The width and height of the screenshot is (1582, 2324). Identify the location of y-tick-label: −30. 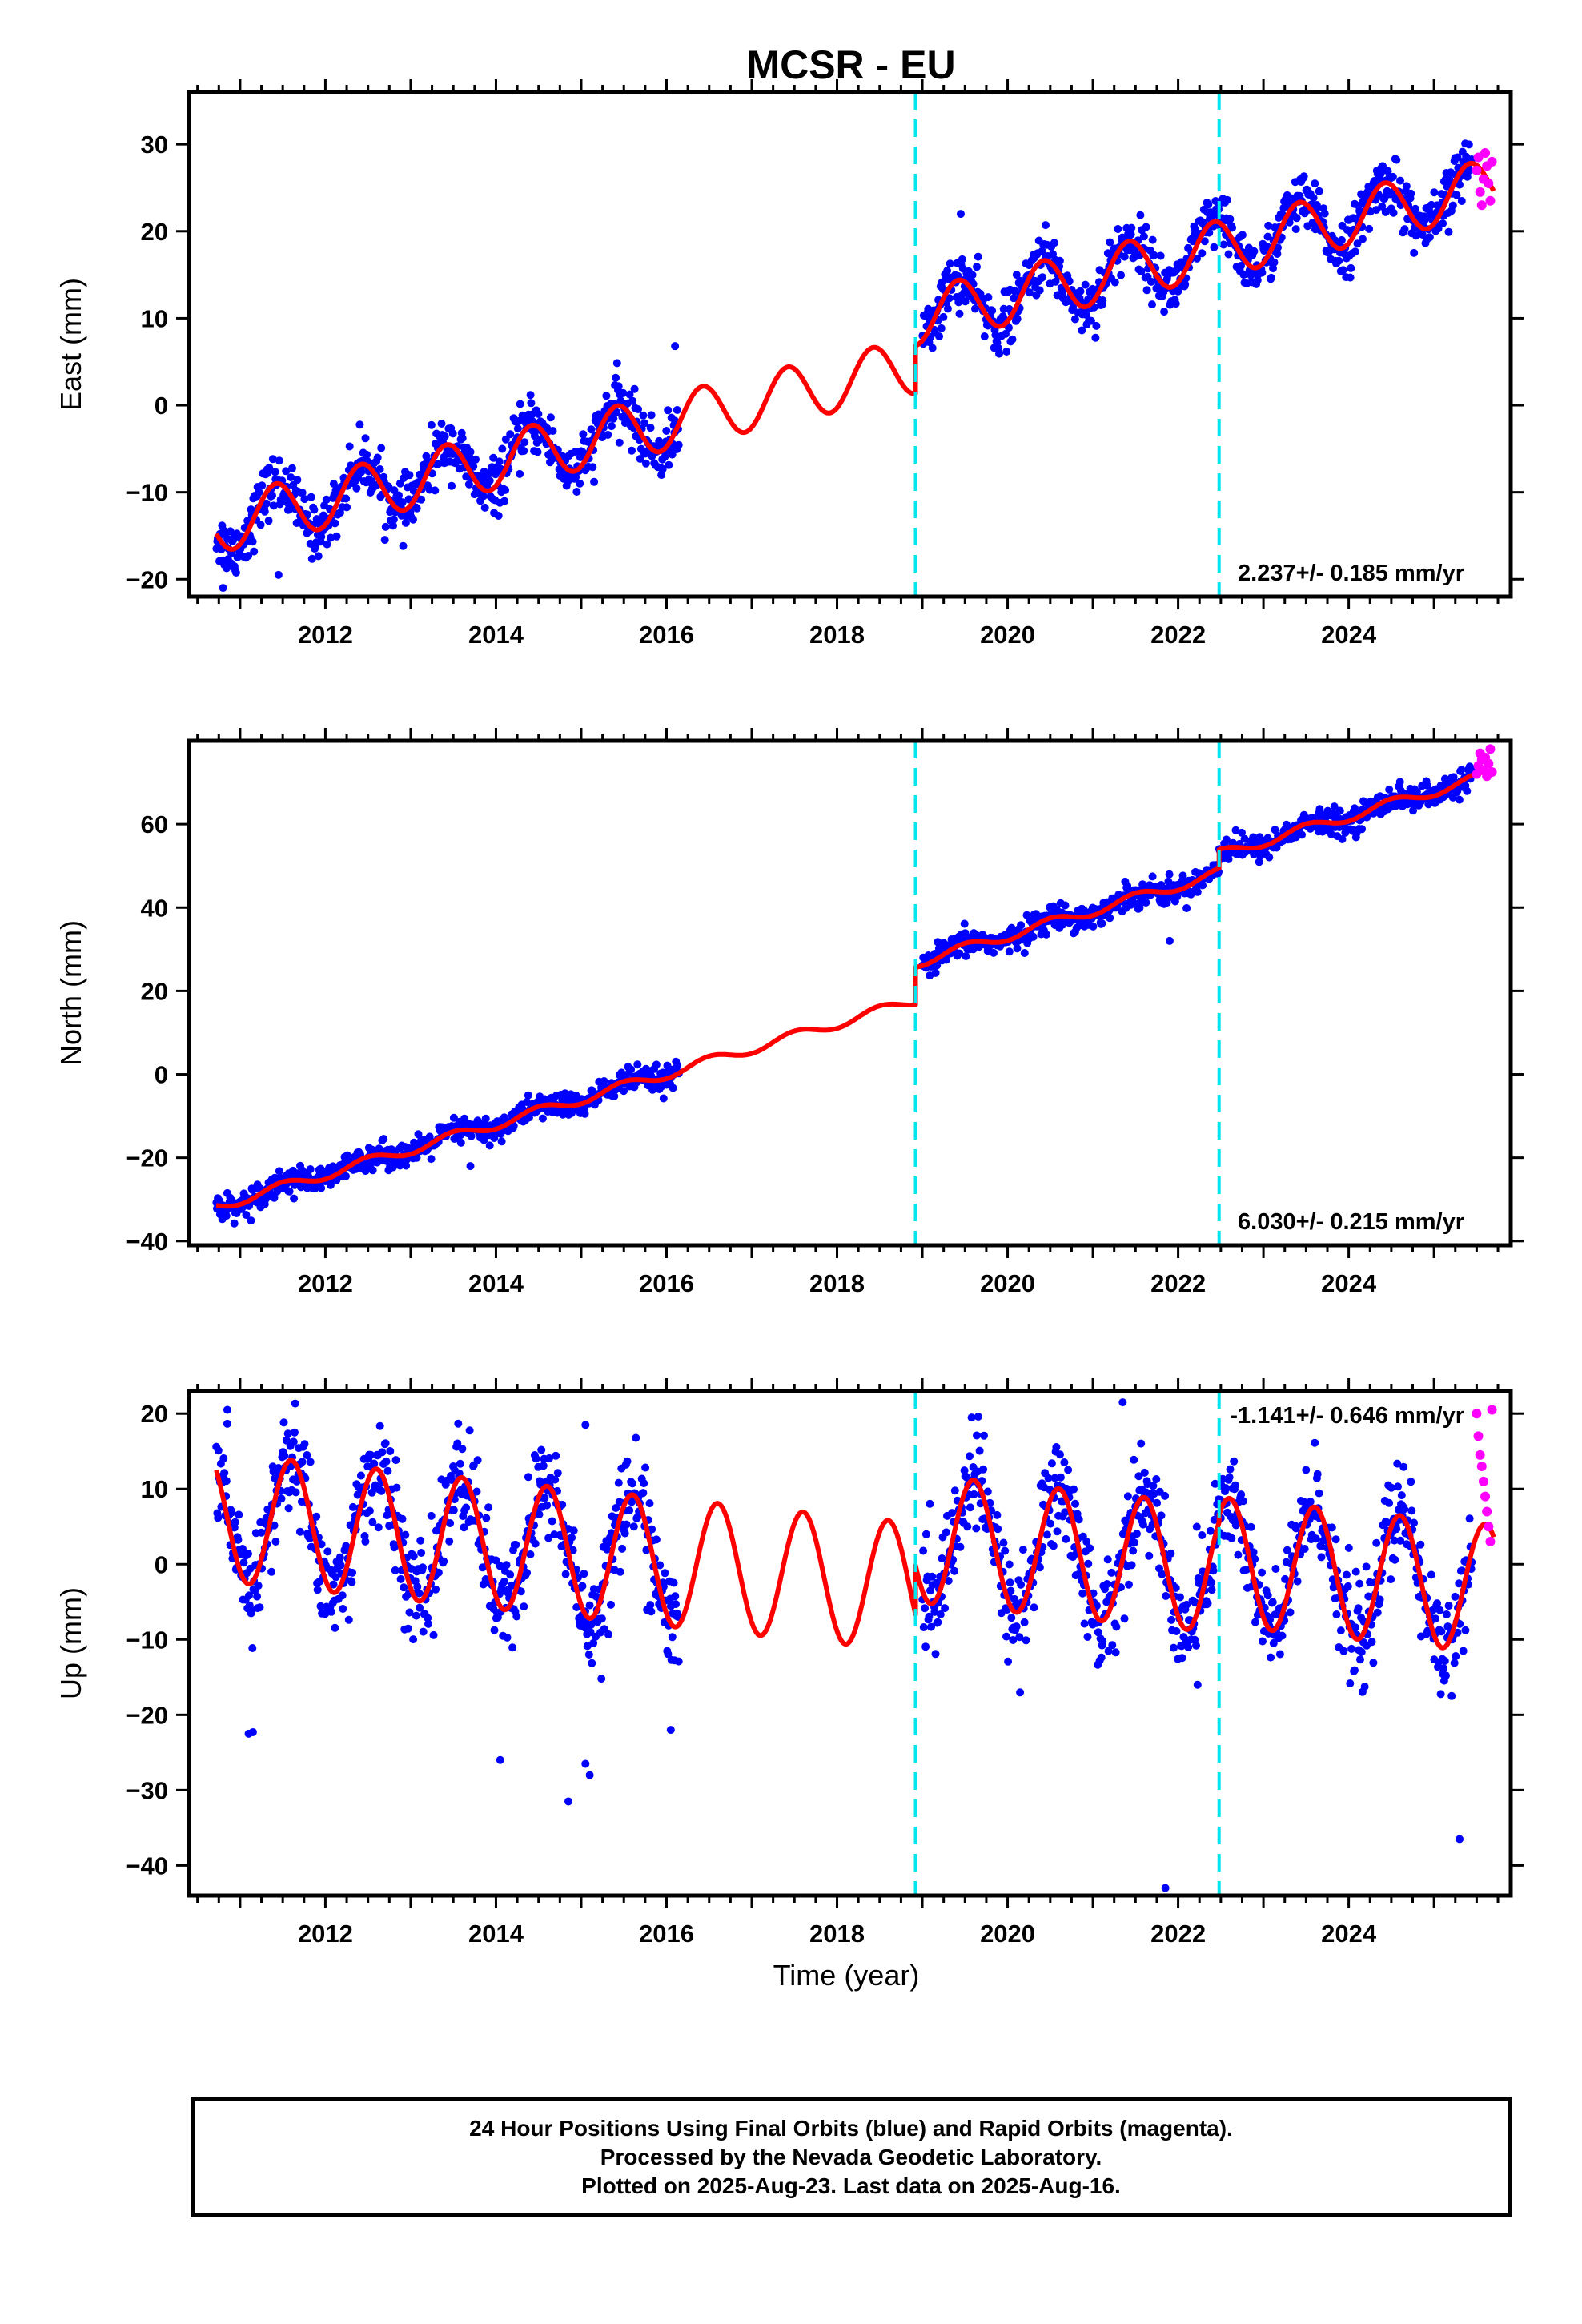
(147, 1790).